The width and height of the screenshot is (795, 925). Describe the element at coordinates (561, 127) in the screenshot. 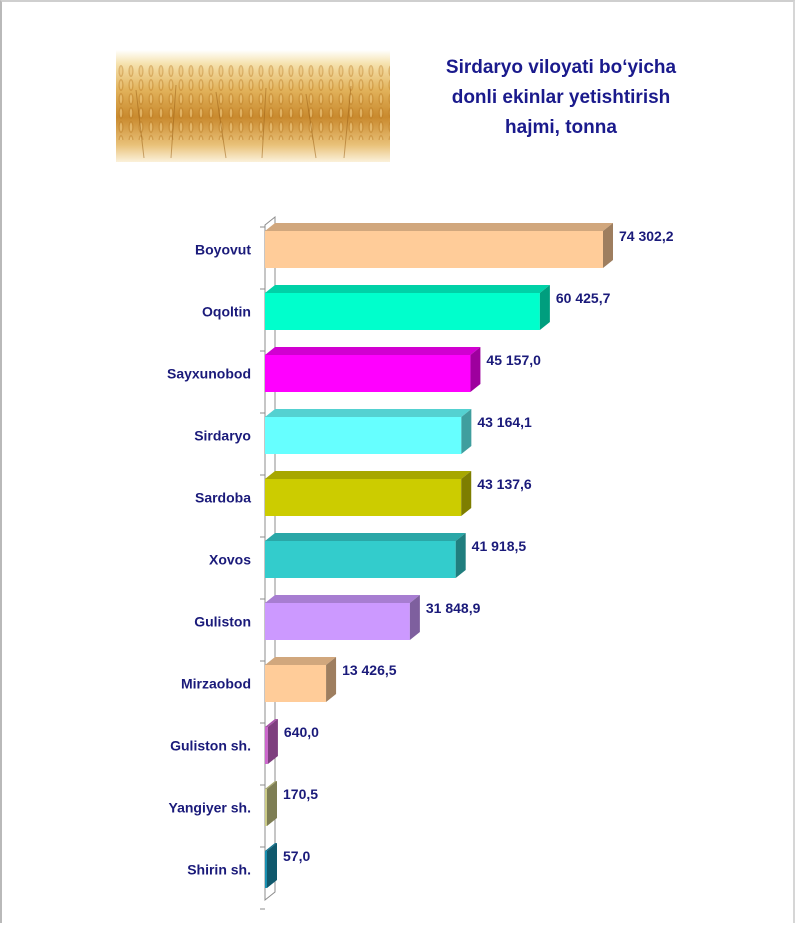

I see `title-line-3: hajmi, tonna` at that location.